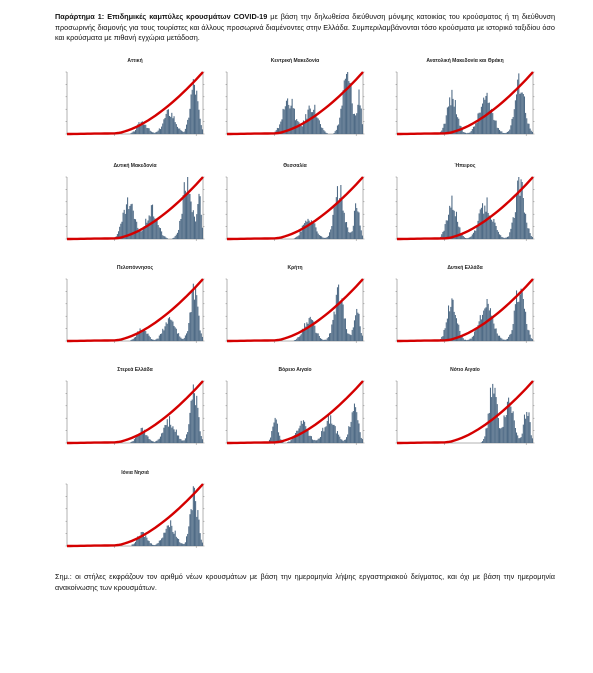 This screenshot has height=673, width=593. Describe the element at coordinates (295, 166) in the screenshot. I see `panel-title: Θεσσαλία` at that location.